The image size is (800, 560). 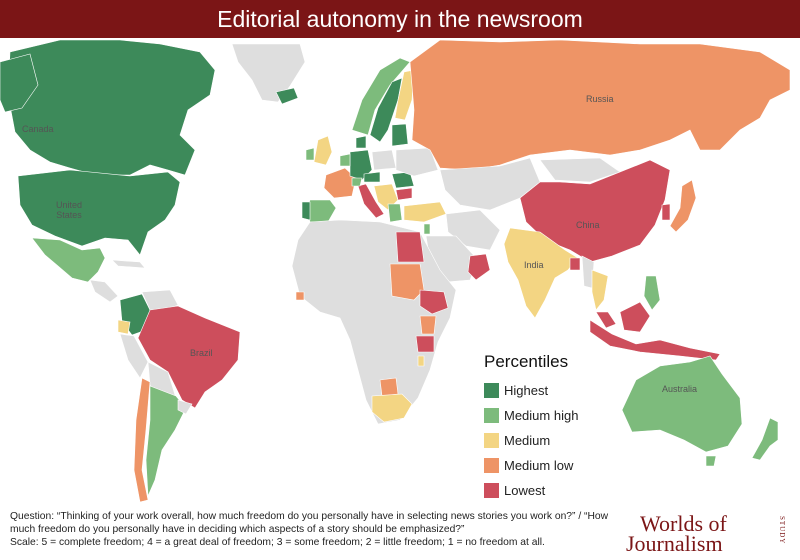 I want to click on country-cuba, so click(x=128, y=264).